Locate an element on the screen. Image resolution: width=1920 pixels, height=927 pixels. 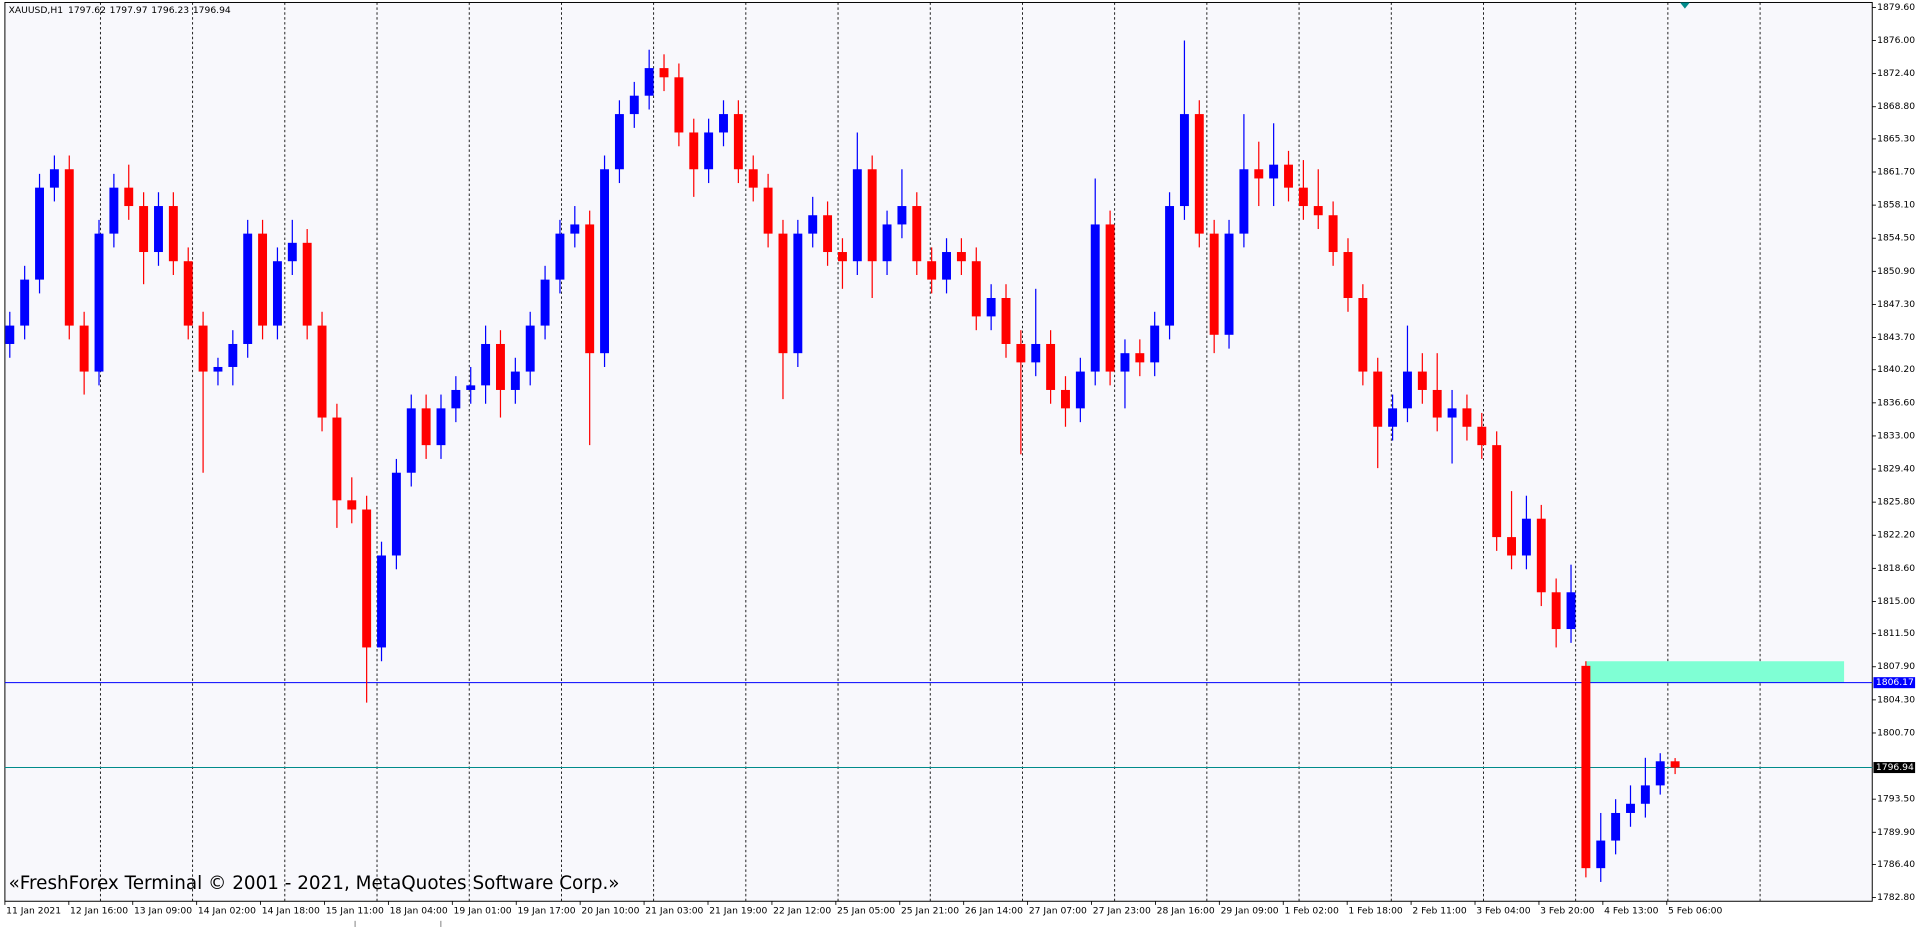
x-tick-label: 26 Jan 14:00 is located at coordinates (994, 911).